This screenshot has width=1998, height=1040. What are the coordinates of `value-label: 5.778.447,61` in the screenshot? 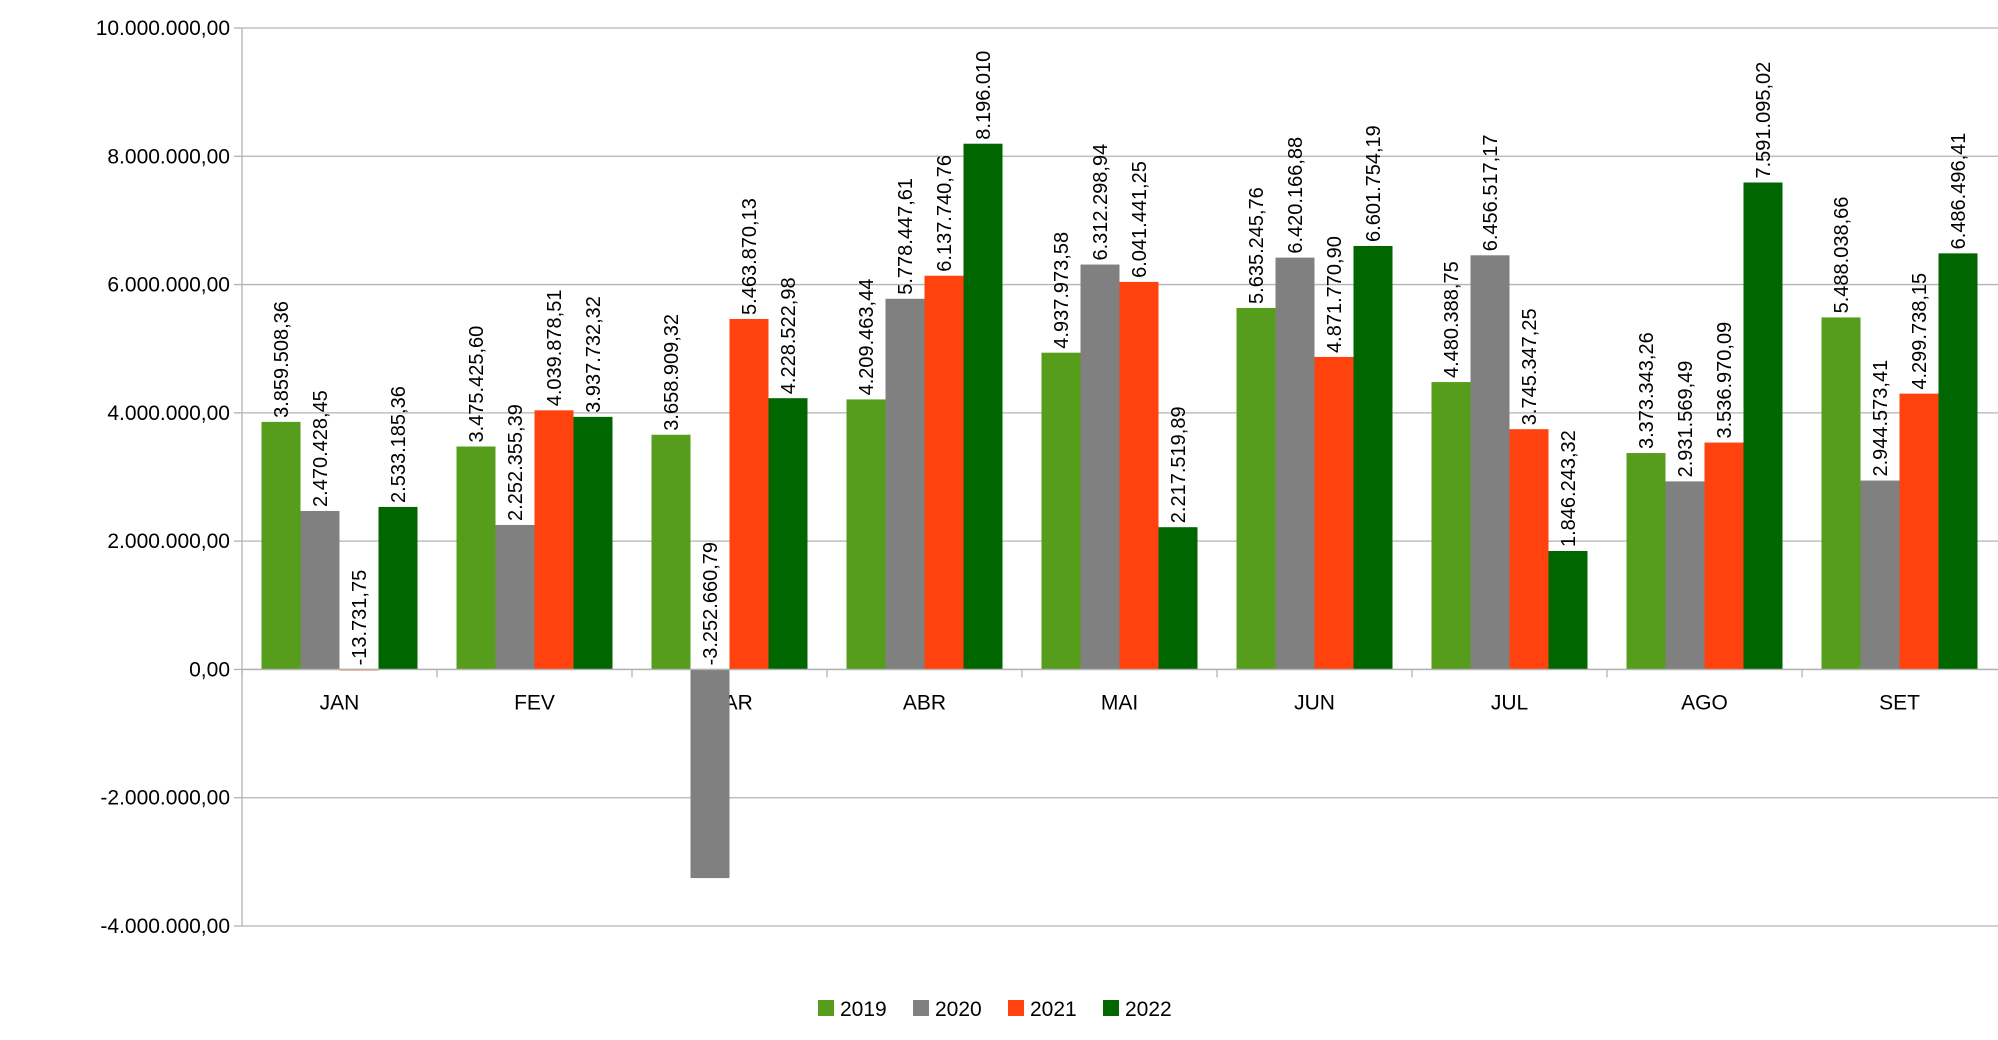 It's located at (906, 236).